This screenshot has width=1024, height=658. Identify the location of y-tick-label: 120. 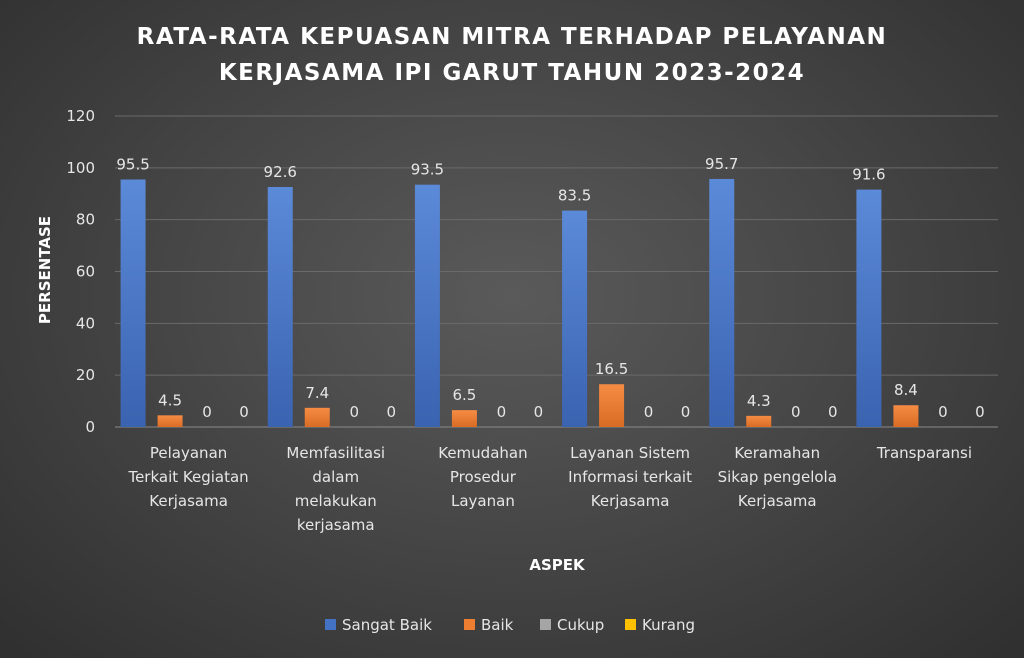
(80, 116).